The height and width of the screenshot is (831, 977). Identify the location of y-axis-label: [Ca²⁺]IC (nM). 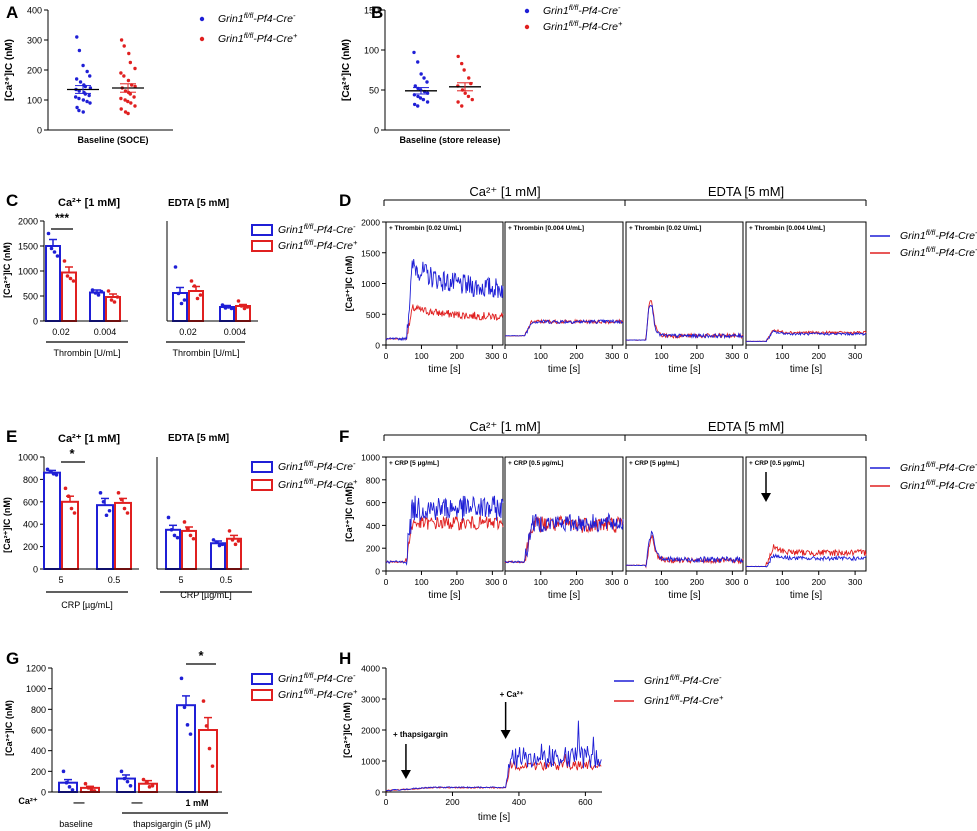
(346, 70).